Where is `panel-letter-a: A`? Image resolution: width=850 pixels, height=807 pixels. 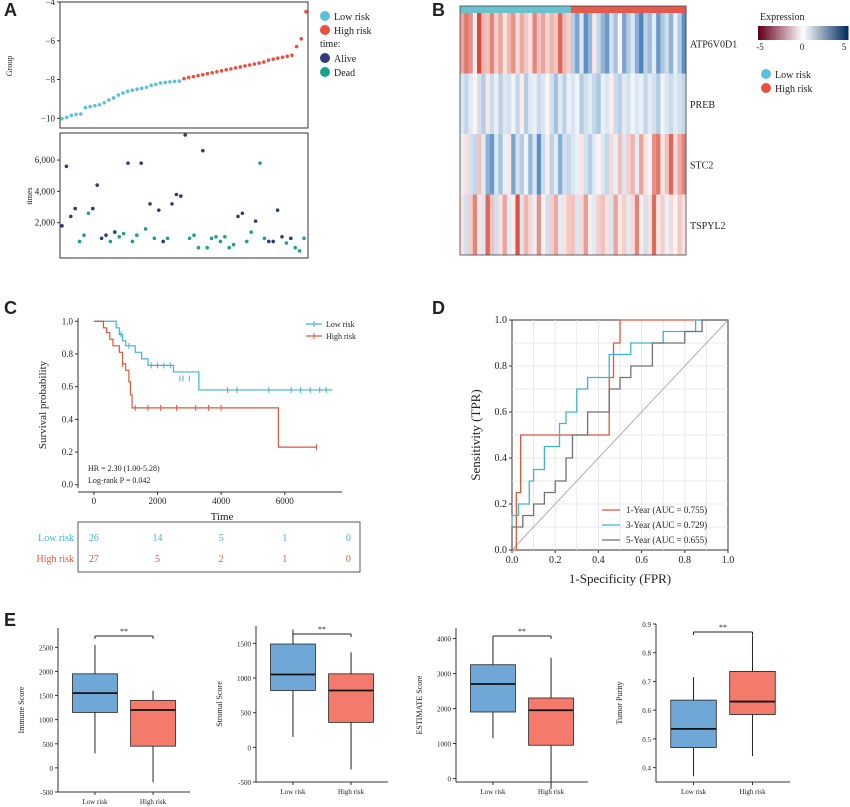 panel-letter-a: A is located at coordinates (10, 10).